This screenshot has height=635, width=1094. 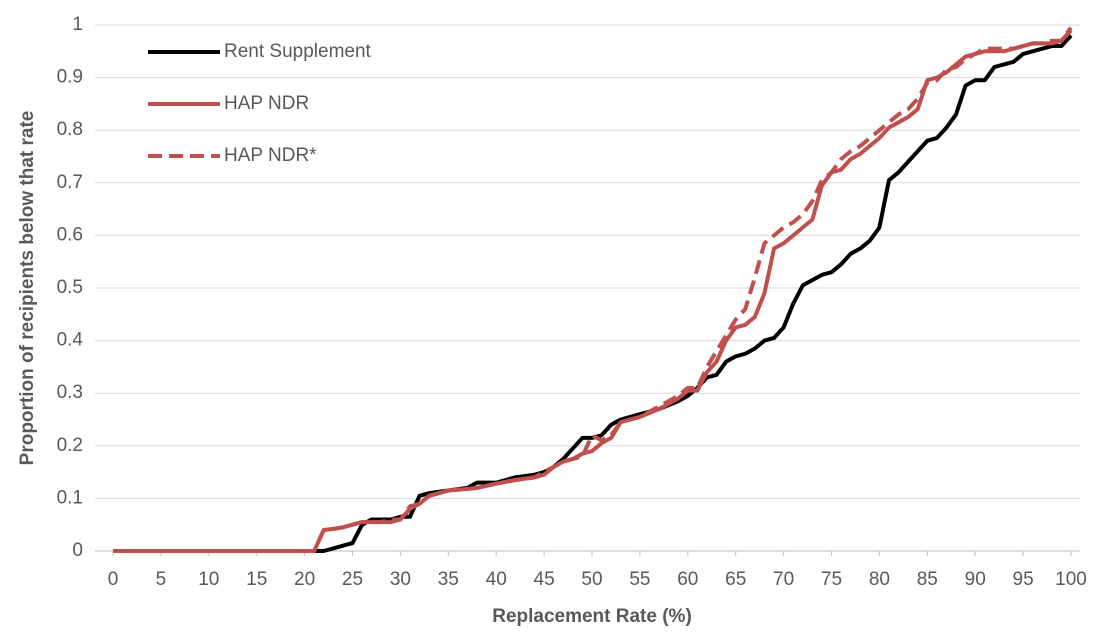 I want to click on y-tick-label: 0.8, so click(x=70, y=129).